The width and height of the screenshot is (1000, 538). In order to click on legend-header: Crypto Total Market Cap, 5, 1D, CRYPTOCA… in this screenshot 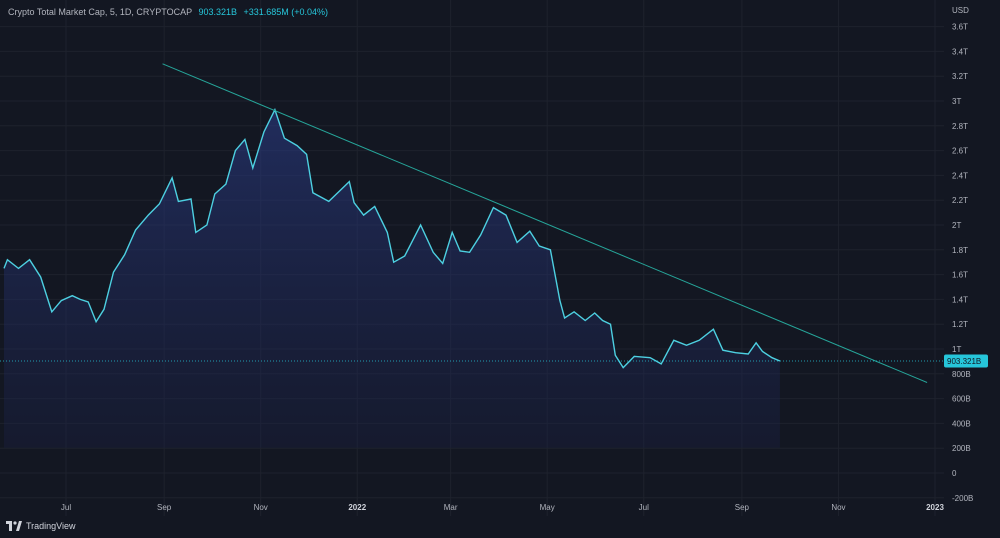, I will do `click(168, 12)`.